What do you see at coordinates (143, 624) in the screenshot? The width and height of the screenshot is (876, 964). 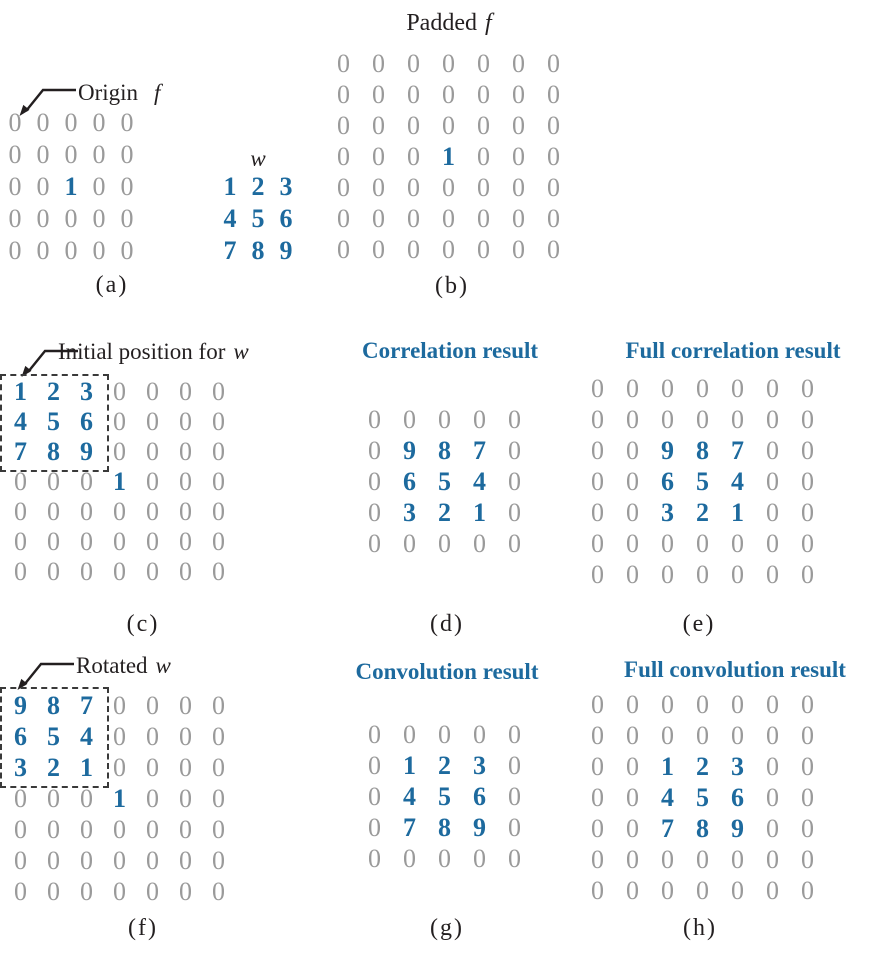 I see `caption-c: (c)` at bounding box center [143, 624].